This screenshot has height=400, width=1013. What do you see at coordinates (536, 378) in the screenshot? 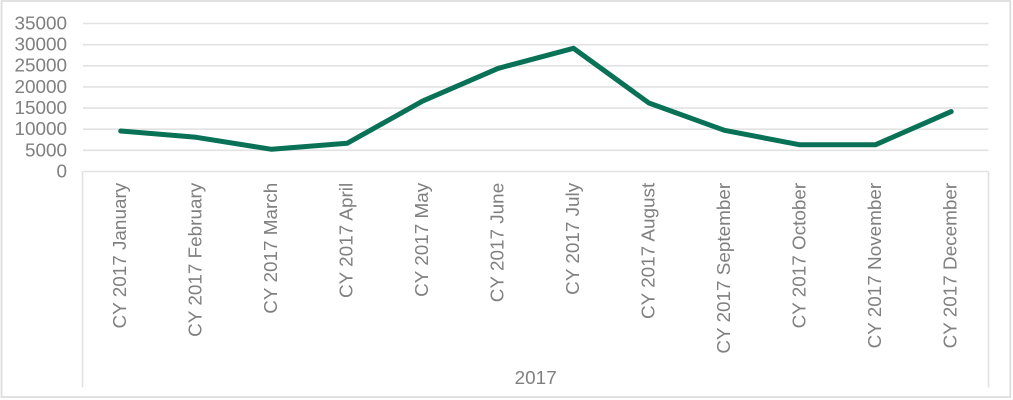
I see `svg-text: 2017` at bounding box center [536, 378].